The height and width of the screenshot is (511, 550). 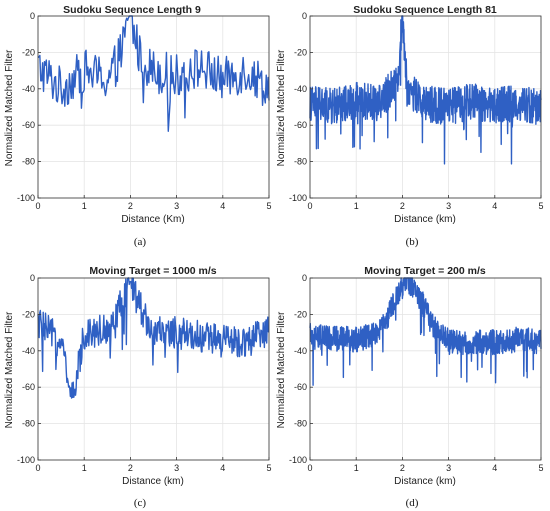 What do you see at coordinates (9, 369) in the screenshot?
I see `panel-c-ylabel: Normalized Matched Filter` at bounding box center [9, 369].